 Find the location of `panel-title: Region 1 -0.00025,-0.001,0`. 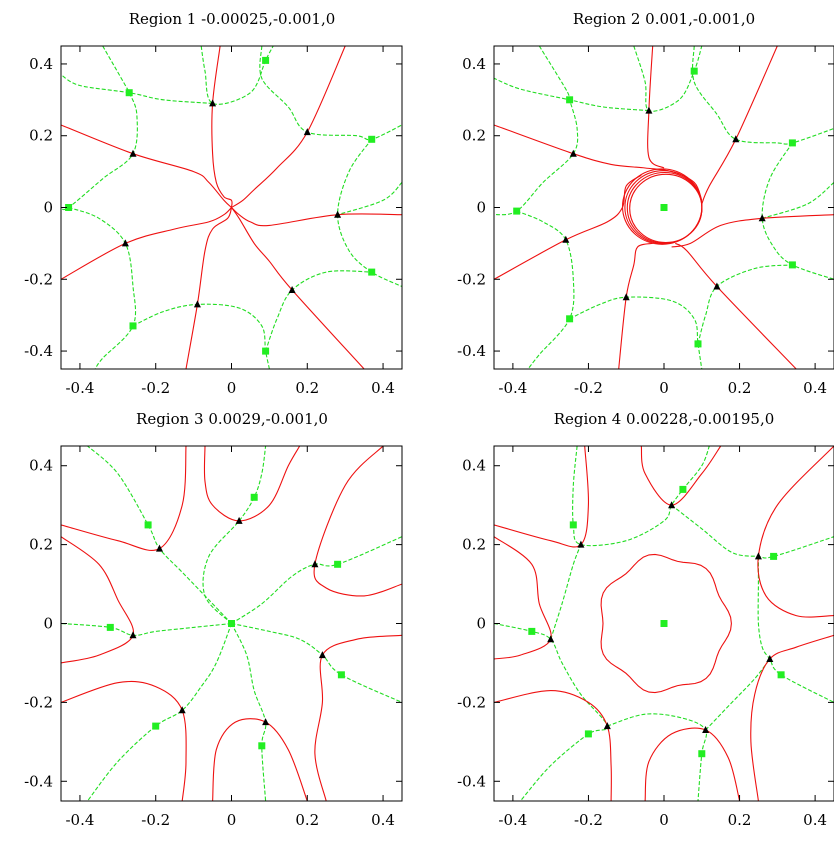

panel-title: Region 1 -0.00025,-0.001,0 is located at coordinates (232, 19).